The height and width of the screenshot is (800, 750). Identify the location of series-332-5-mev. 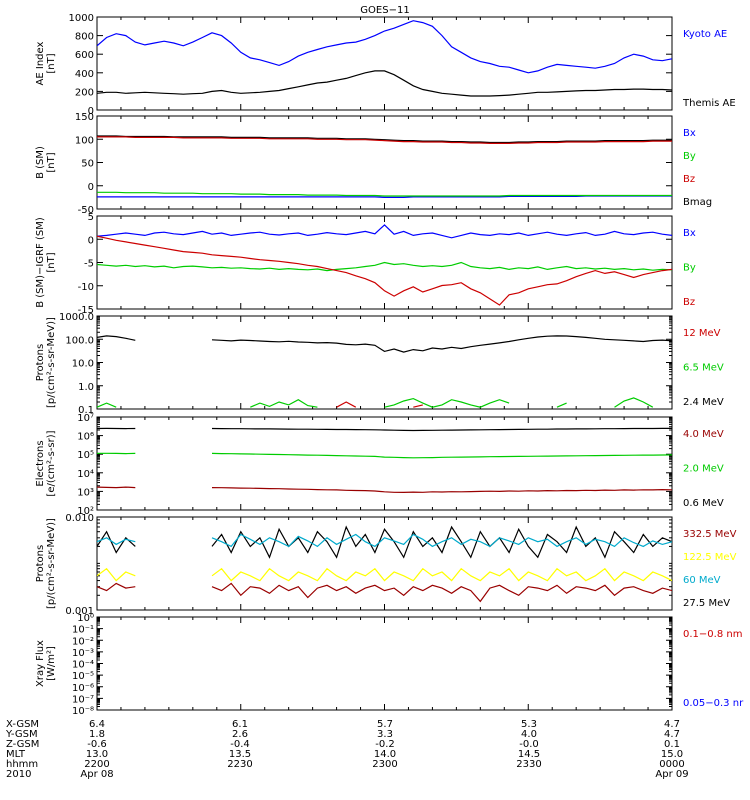
(384, 592).